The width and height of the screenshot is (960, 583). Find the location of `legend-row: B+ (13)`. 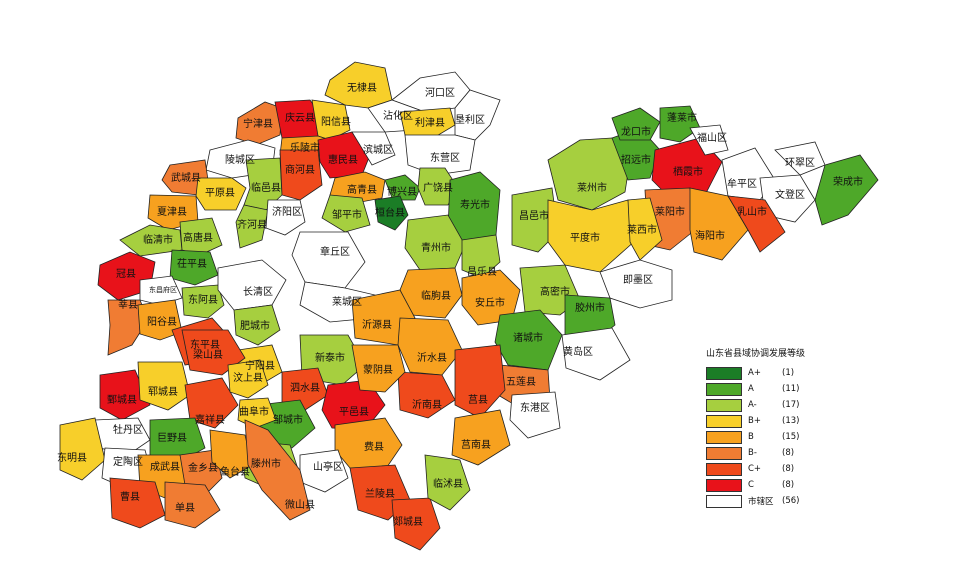

legend-row: B+ (13) is located at coordinates (771, 421).